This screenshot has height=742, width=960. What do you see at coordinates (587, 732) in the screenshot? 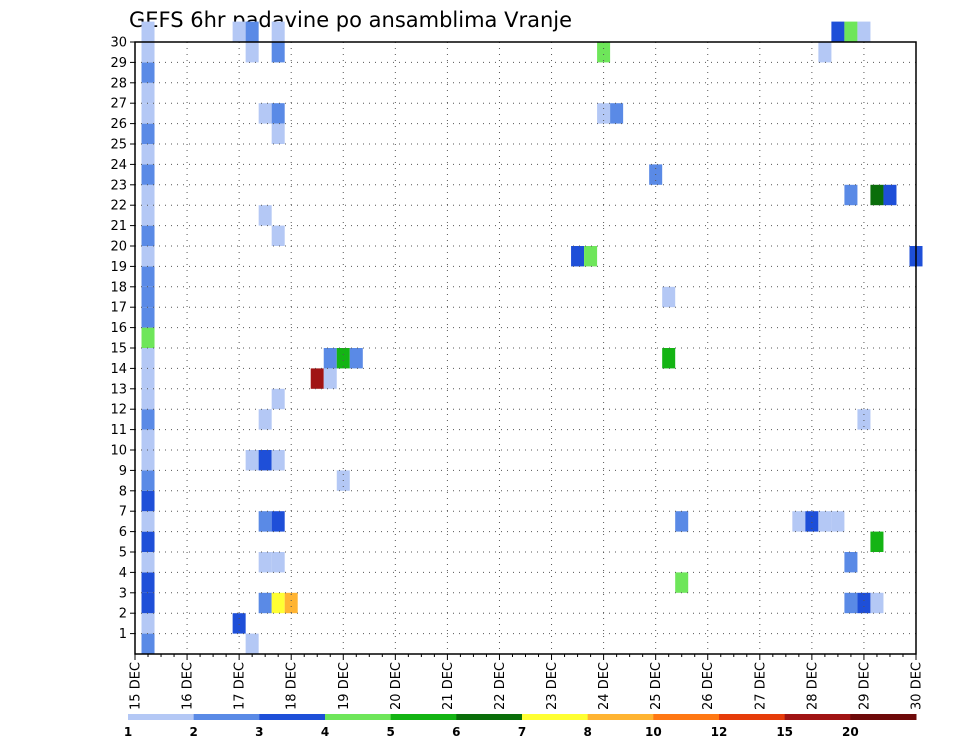
I see `colorbar-label: 8` at bounding box center [587, 732].